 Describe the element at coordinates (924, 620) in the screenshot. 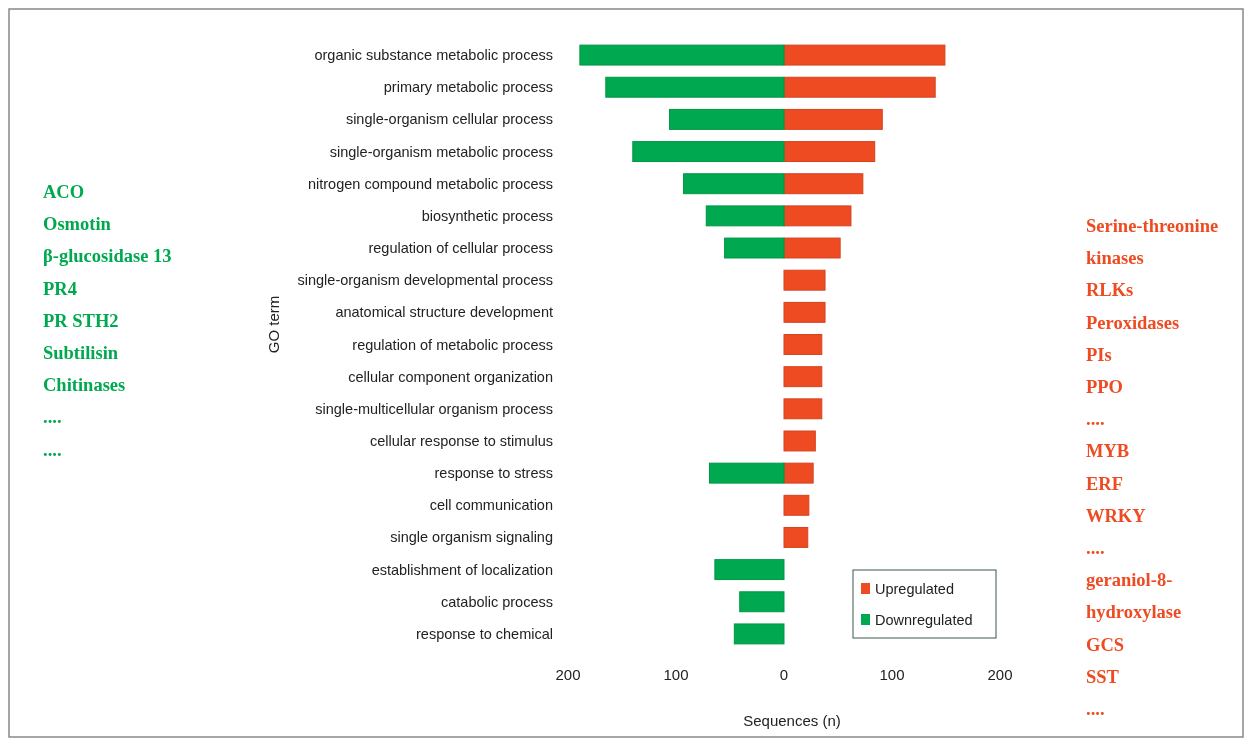

I see `legend-label: Downregulated` at that location.